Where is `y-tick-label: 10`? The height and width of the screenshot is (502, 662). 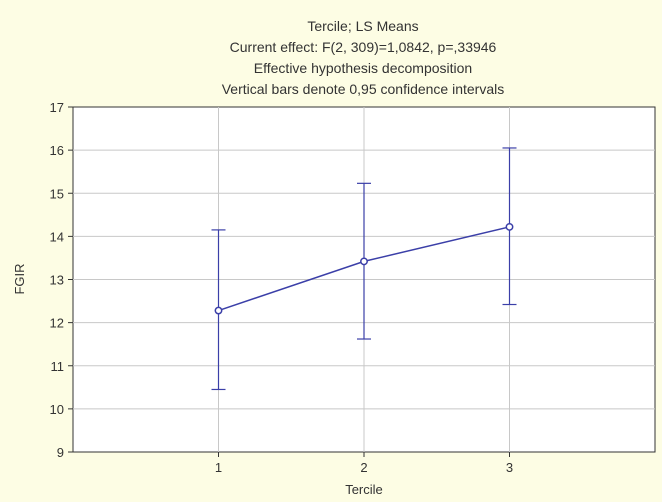 y-tick-label: 10 is located at coordinates (57, 409).